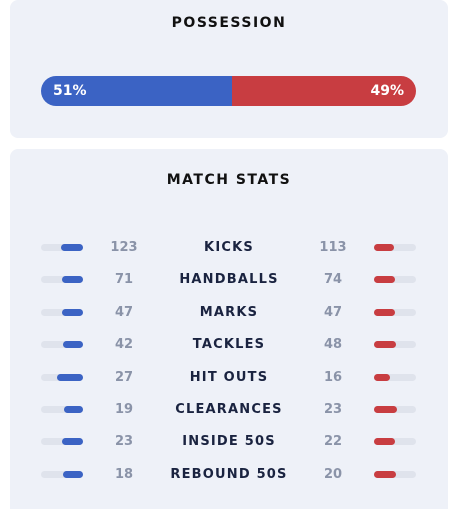  Describe the element at coordinates (137, 91) in the screenshot. I see `possession-home-fill` at that location.